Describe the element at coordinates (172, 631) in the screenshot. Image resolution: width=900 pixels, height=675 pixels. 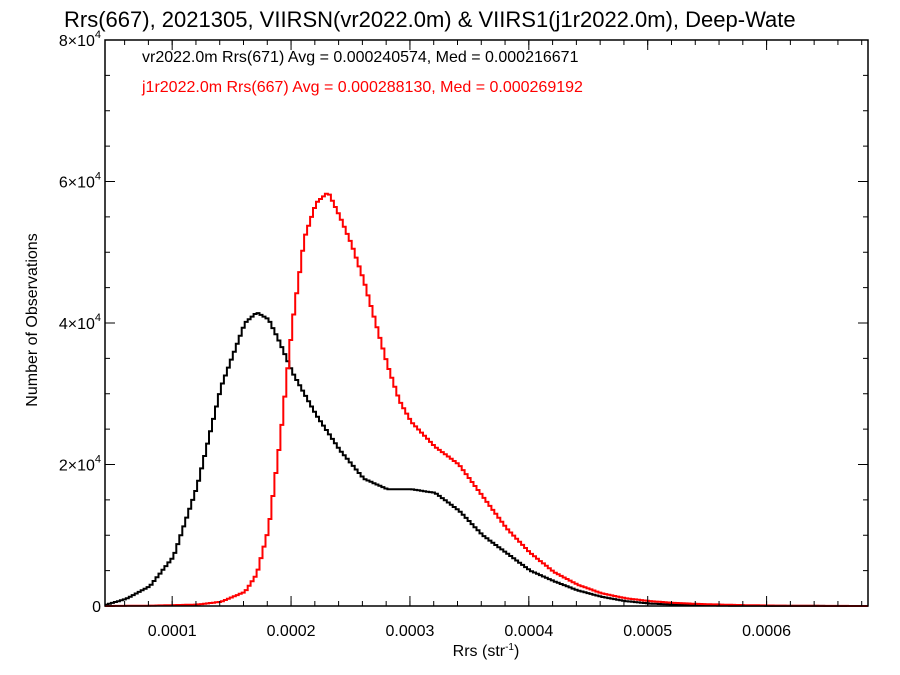
I see `x-tick-label: 0.0001` at that location.